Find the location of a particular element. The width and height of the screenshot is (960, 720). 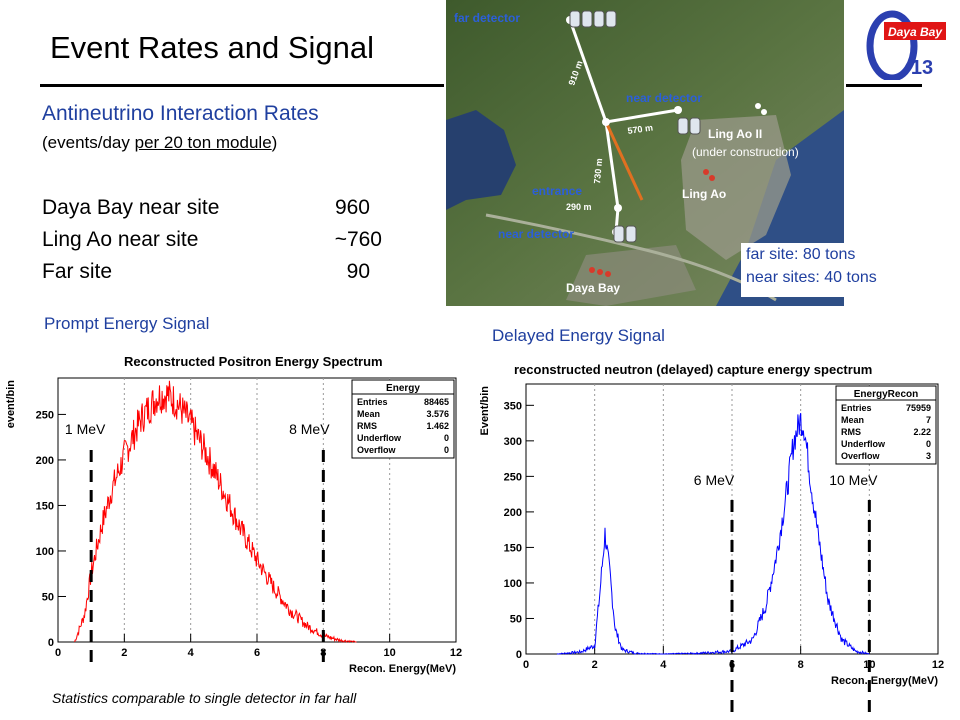

x-tick-label: 6 is located at coordinates (257, 653).